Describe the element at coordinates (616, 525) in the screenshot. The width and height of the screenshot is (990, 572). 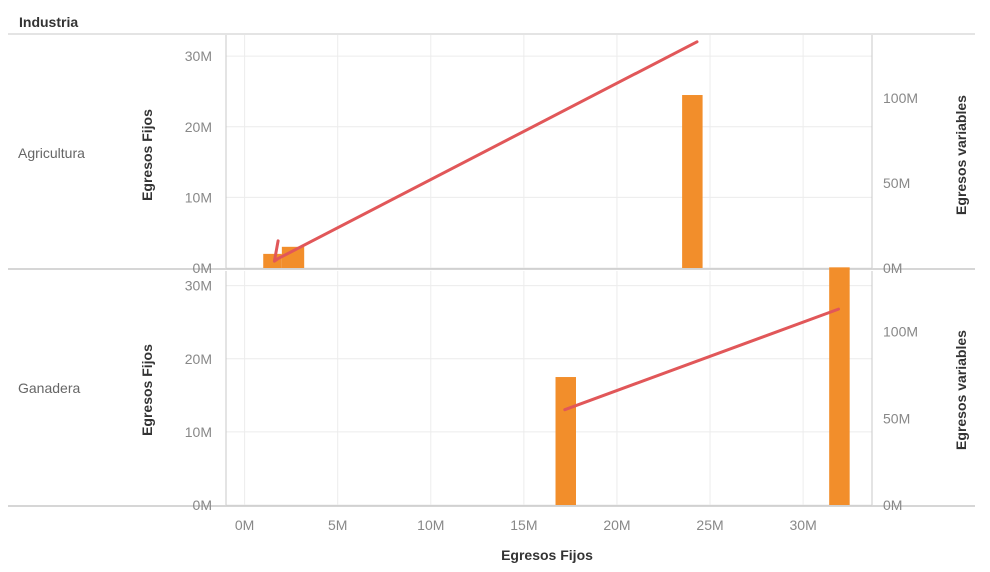
I see `x-tick-label: 20M` at that location.